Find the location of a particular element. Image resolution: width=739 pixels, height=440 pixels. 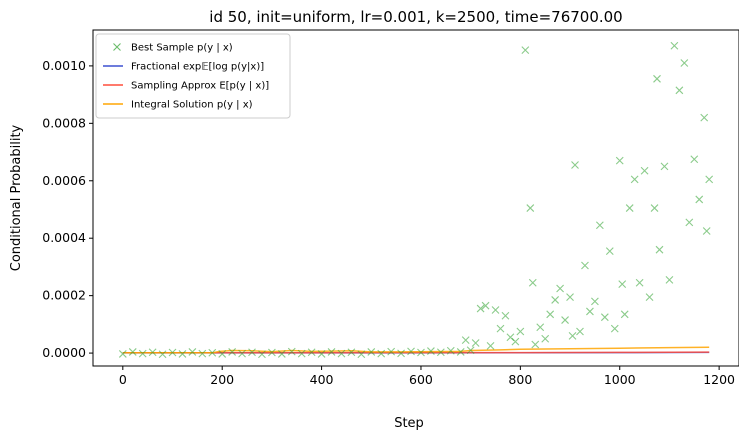

y-tick-label: 0.0000 is located at coordinates (64, 352).